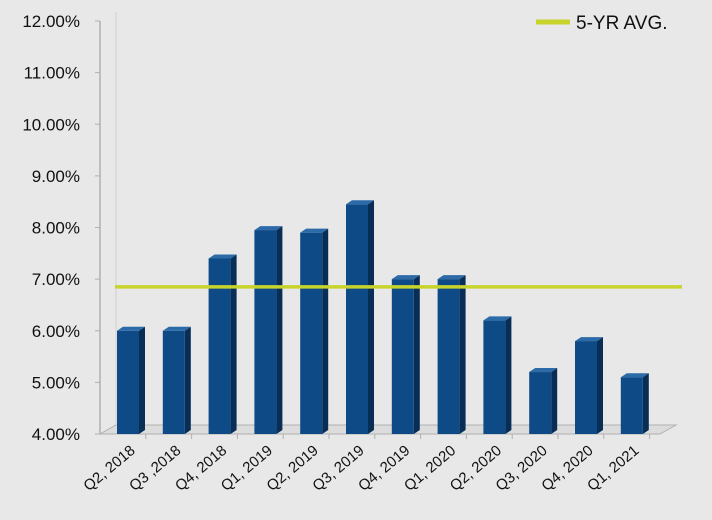 The width and height of the screenshot is (712, 520). I want to click on legend: 5-YR AVG., so click(602, 23).